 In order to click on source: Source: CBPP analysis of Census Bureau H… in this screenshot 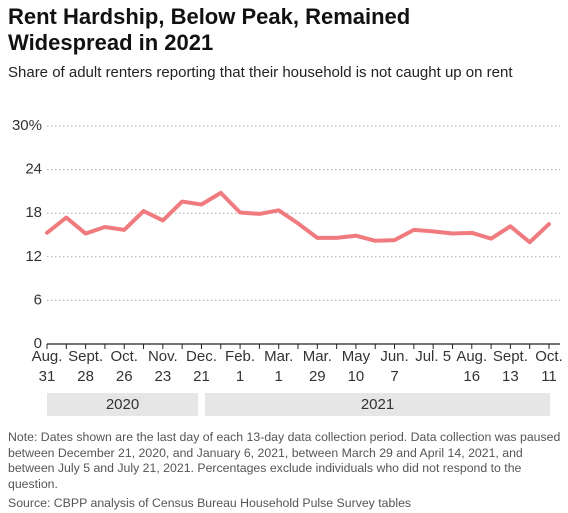, I will do `click(210, 503)`.